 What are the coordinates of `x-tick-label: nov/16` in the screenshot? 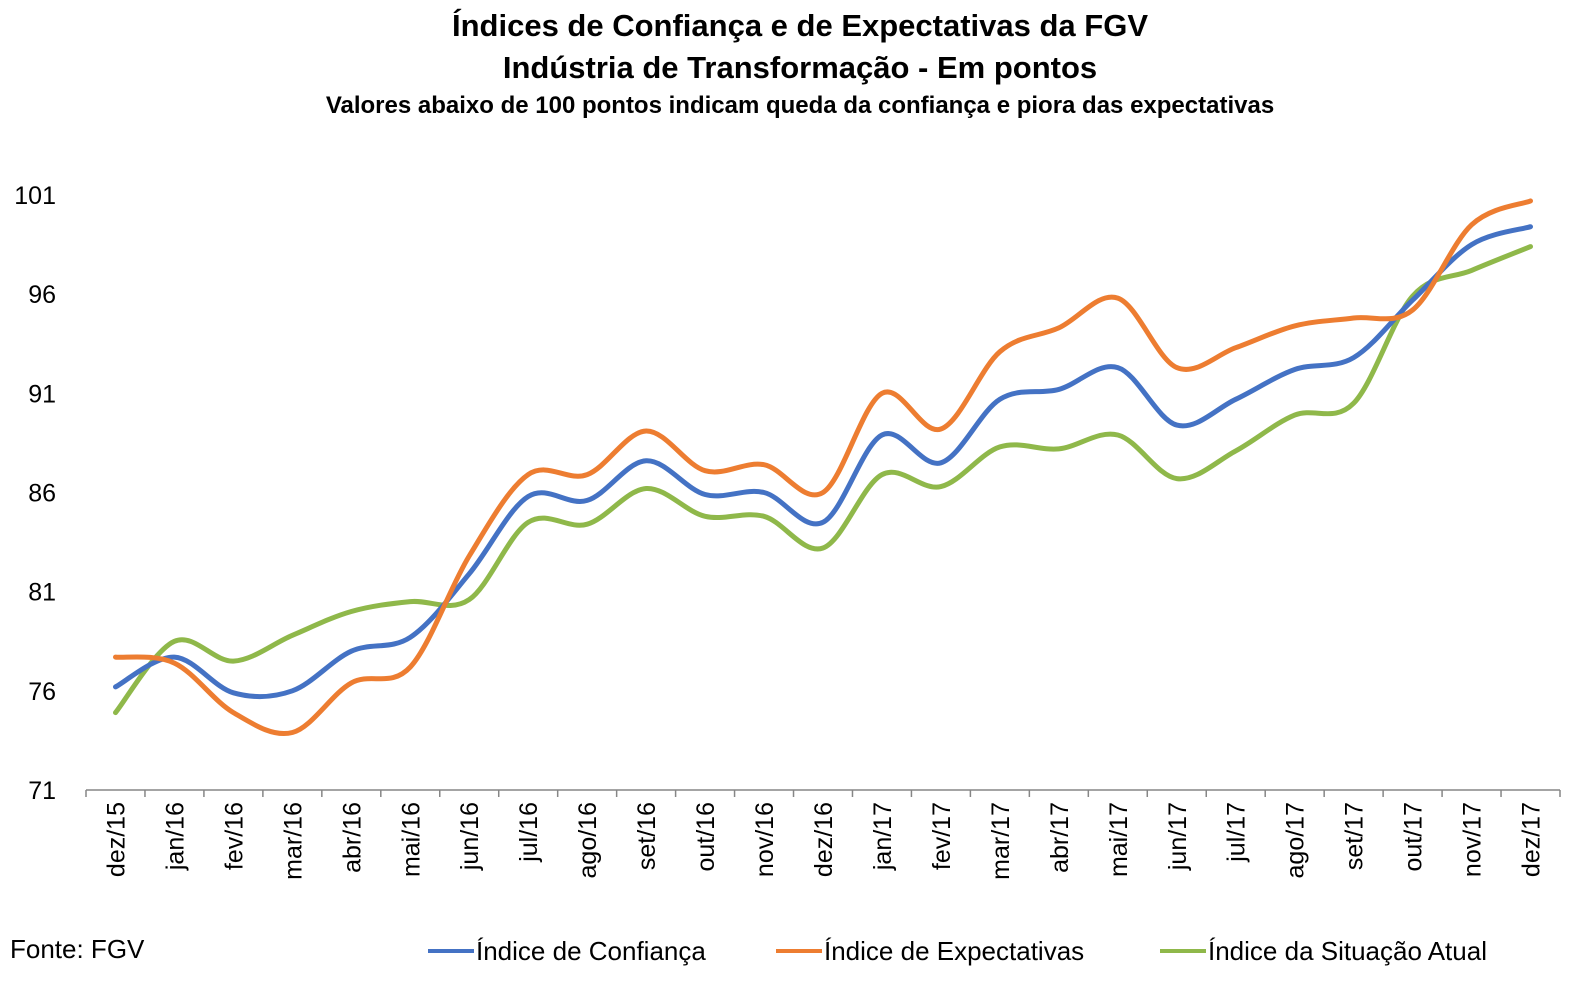 It's located at (765, 839).